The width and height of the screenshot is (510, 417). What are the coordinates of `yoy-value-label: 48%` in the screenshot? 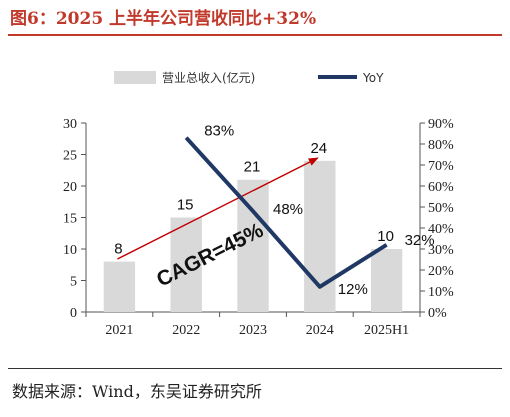 It's located at (288, 209).